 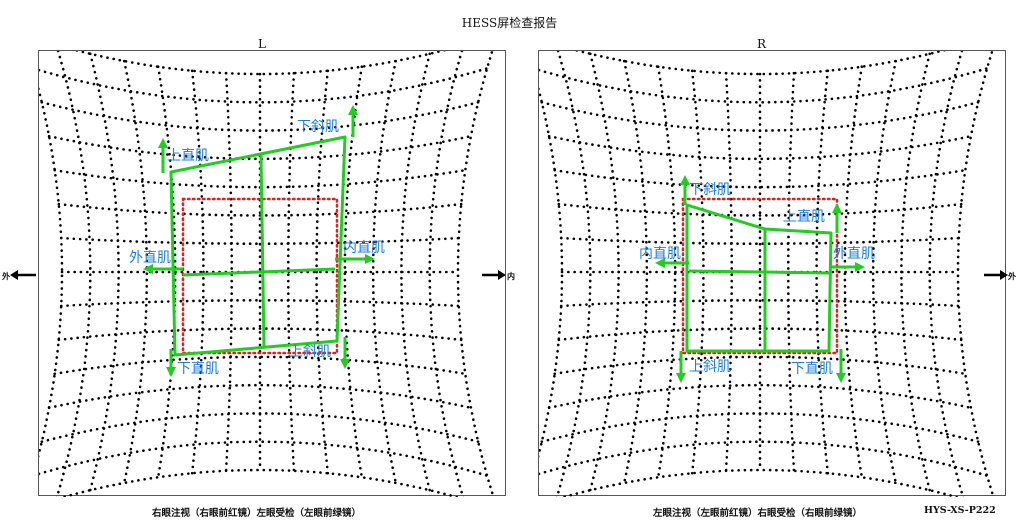 I want to click on direction-arrows, so click(x=509, y=275).